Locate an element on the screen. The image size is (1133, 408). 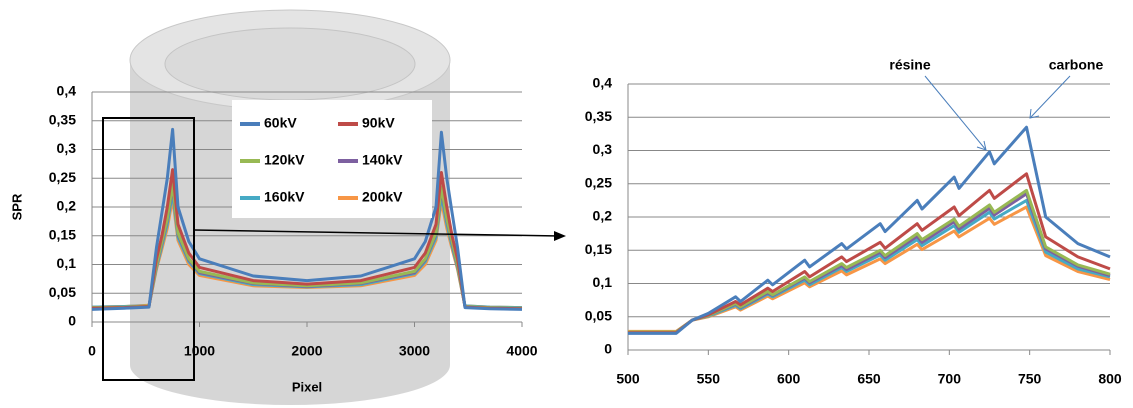
x-tick-label: 700 is located at coordinates (950, 379).